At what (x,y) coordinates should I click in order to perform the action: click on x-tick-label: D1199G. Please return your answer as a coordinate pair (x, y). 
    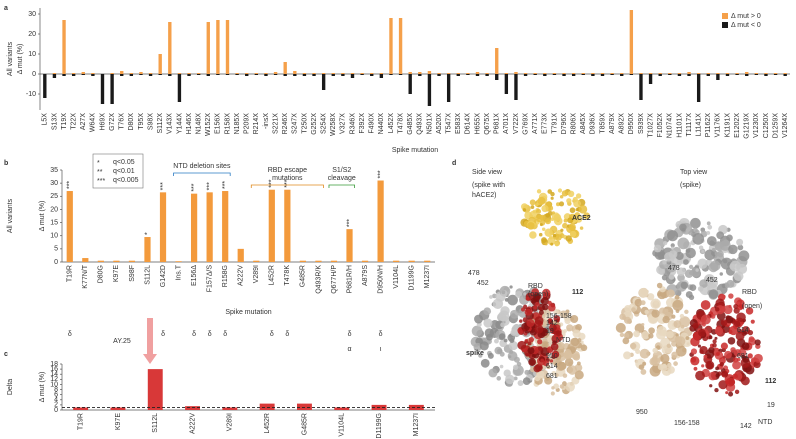
    Looking at the image, I should click on (379, 426).